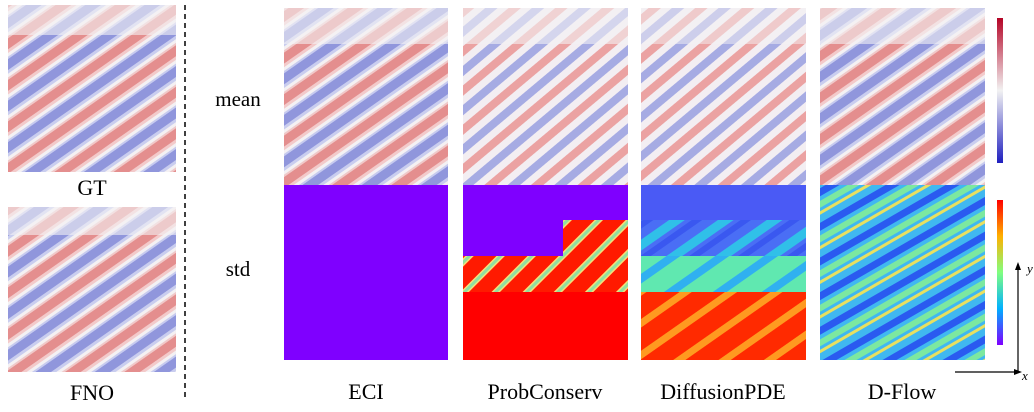 This screenshot has width=1034, height=412. What do you see at coordinates (1024, 375) in the screenshot?
I see `axis-label: x` at bounding box center [1024, 375].